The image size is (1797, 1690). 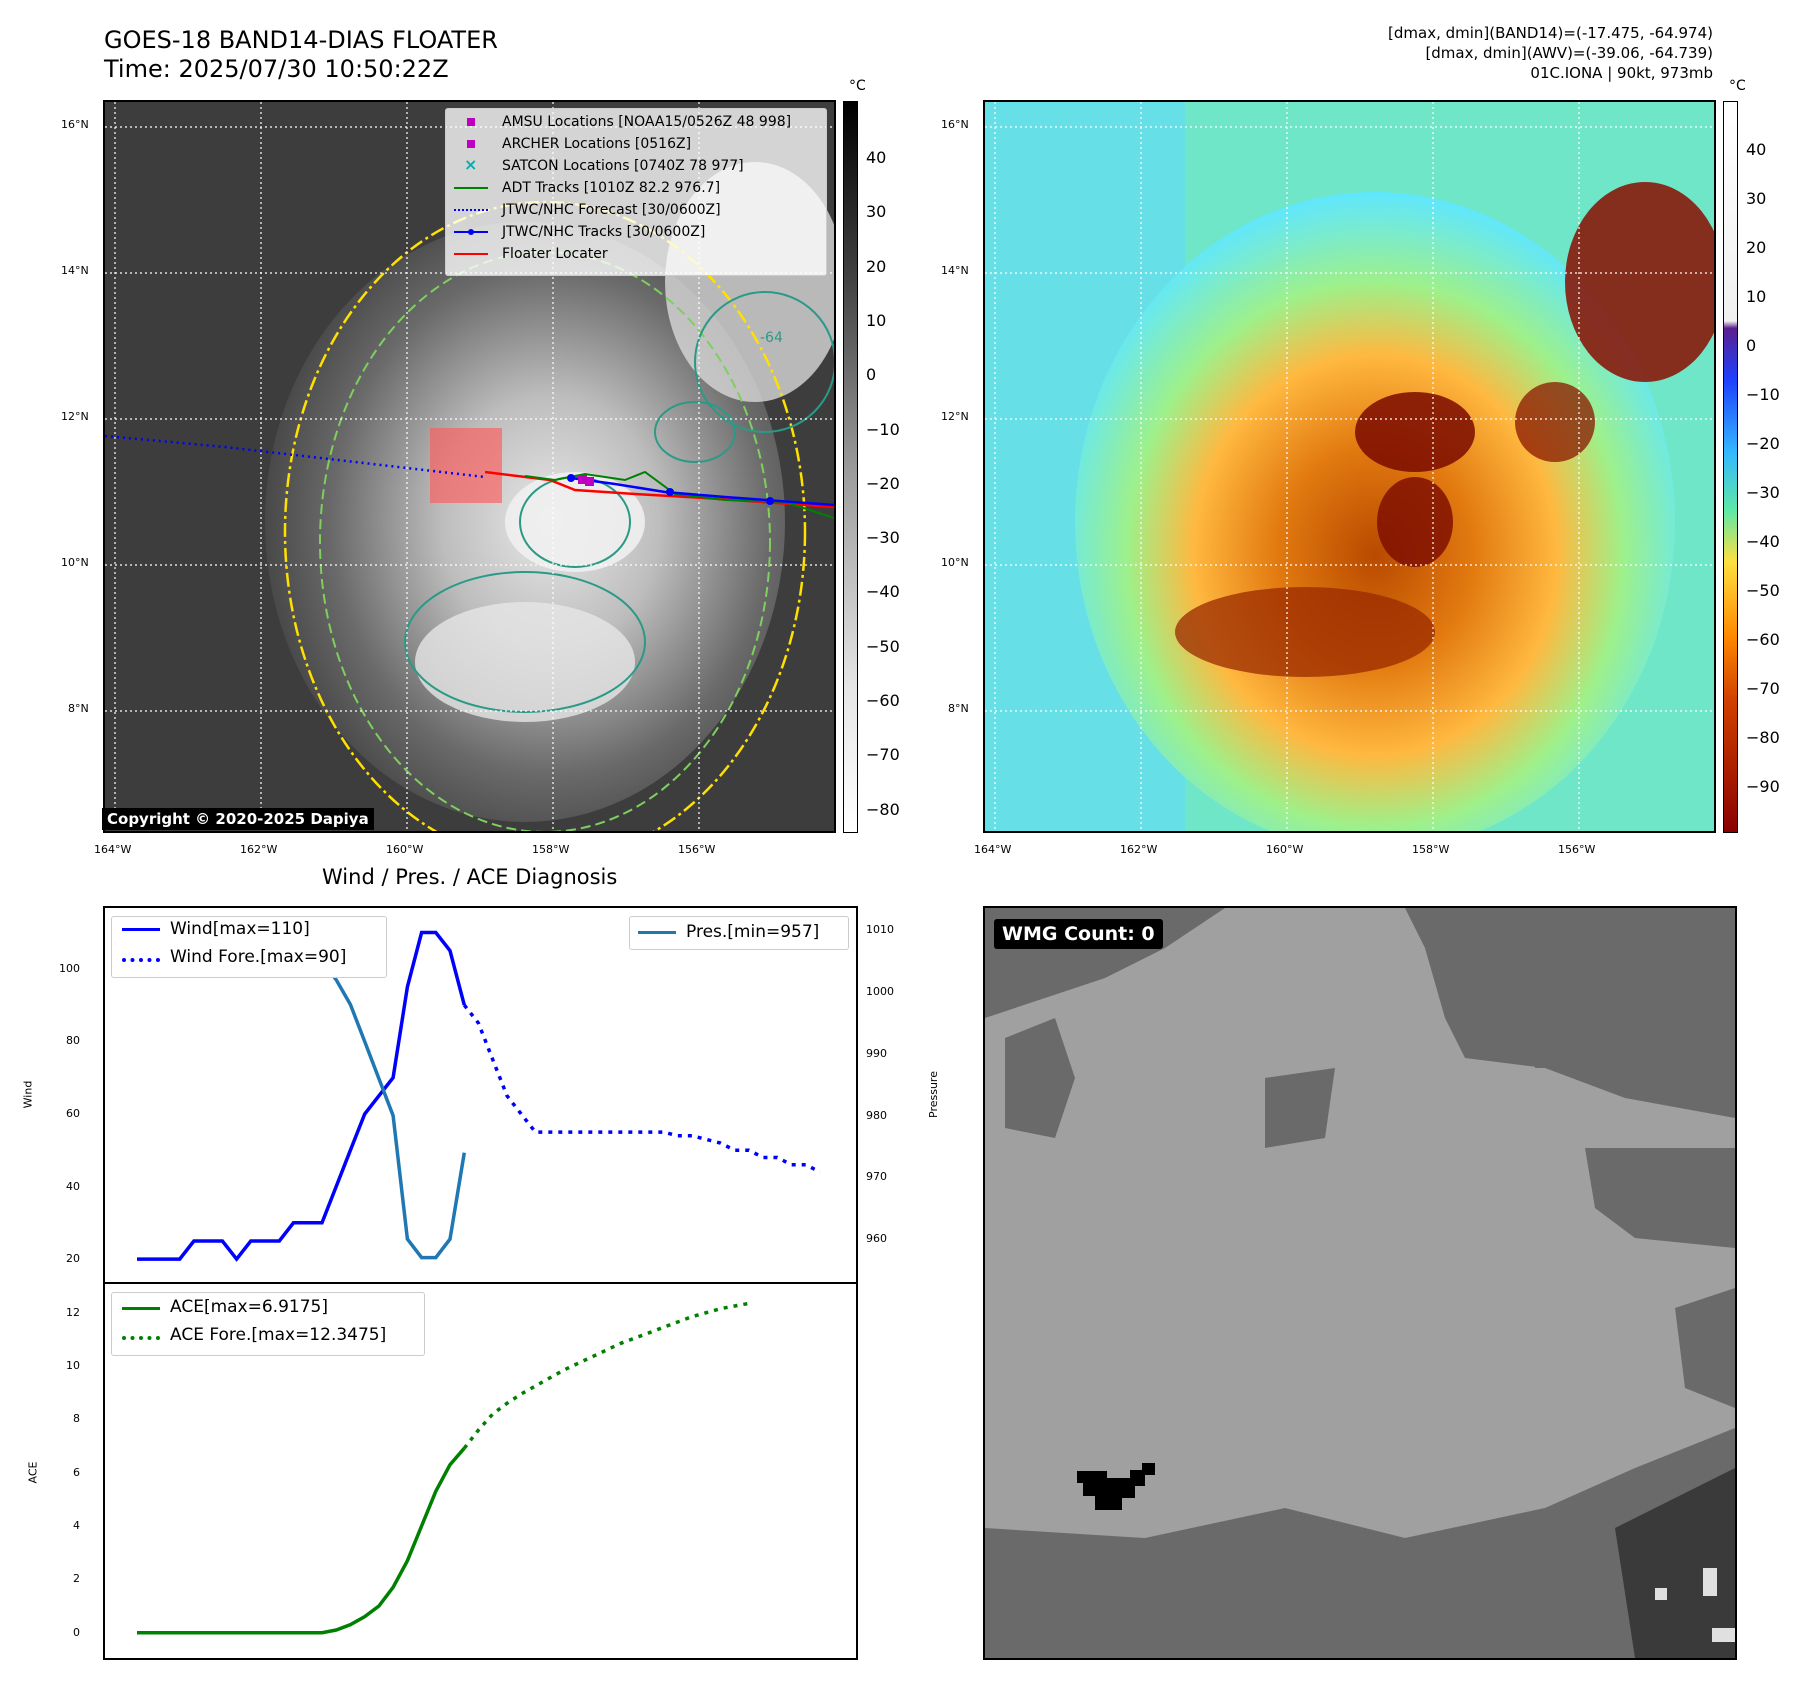 I want to click on pres-tick: 990, so click(x=876, y=1053).